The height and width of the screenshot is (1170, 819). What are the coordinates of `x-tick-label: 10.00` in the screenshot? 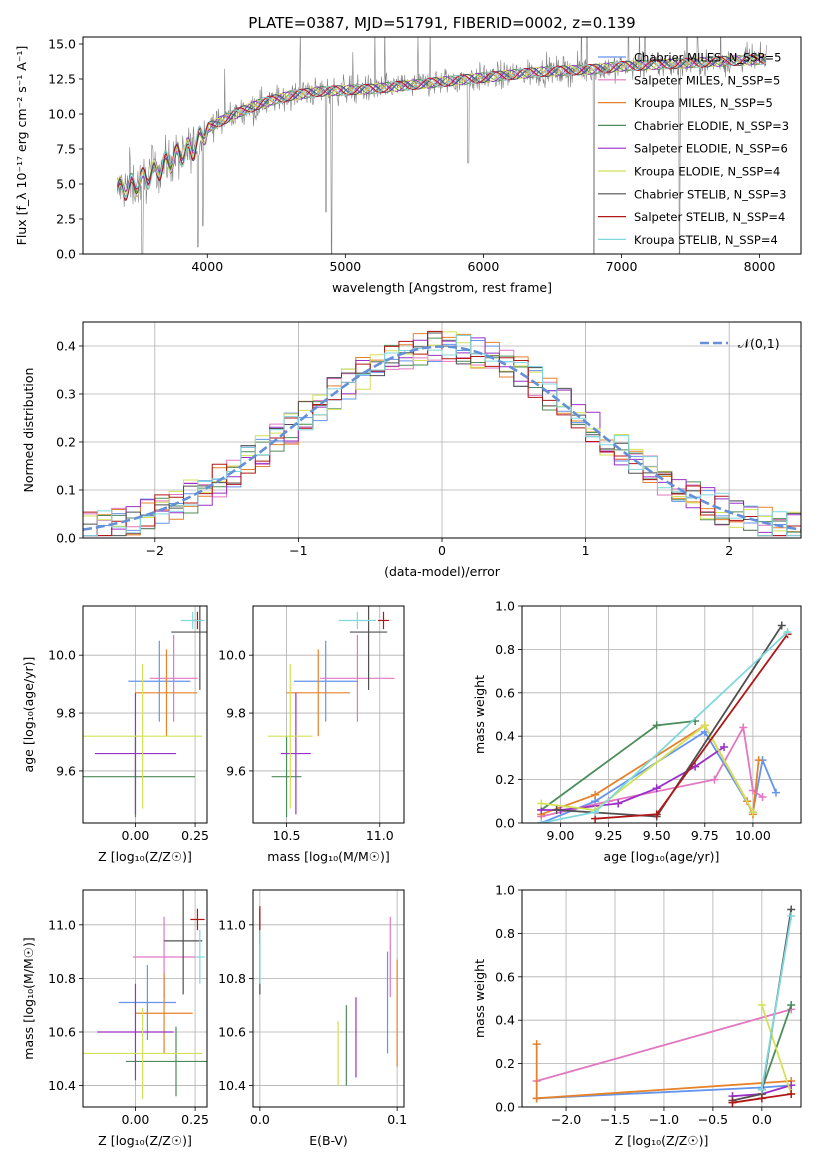 It's located at (753, 835).